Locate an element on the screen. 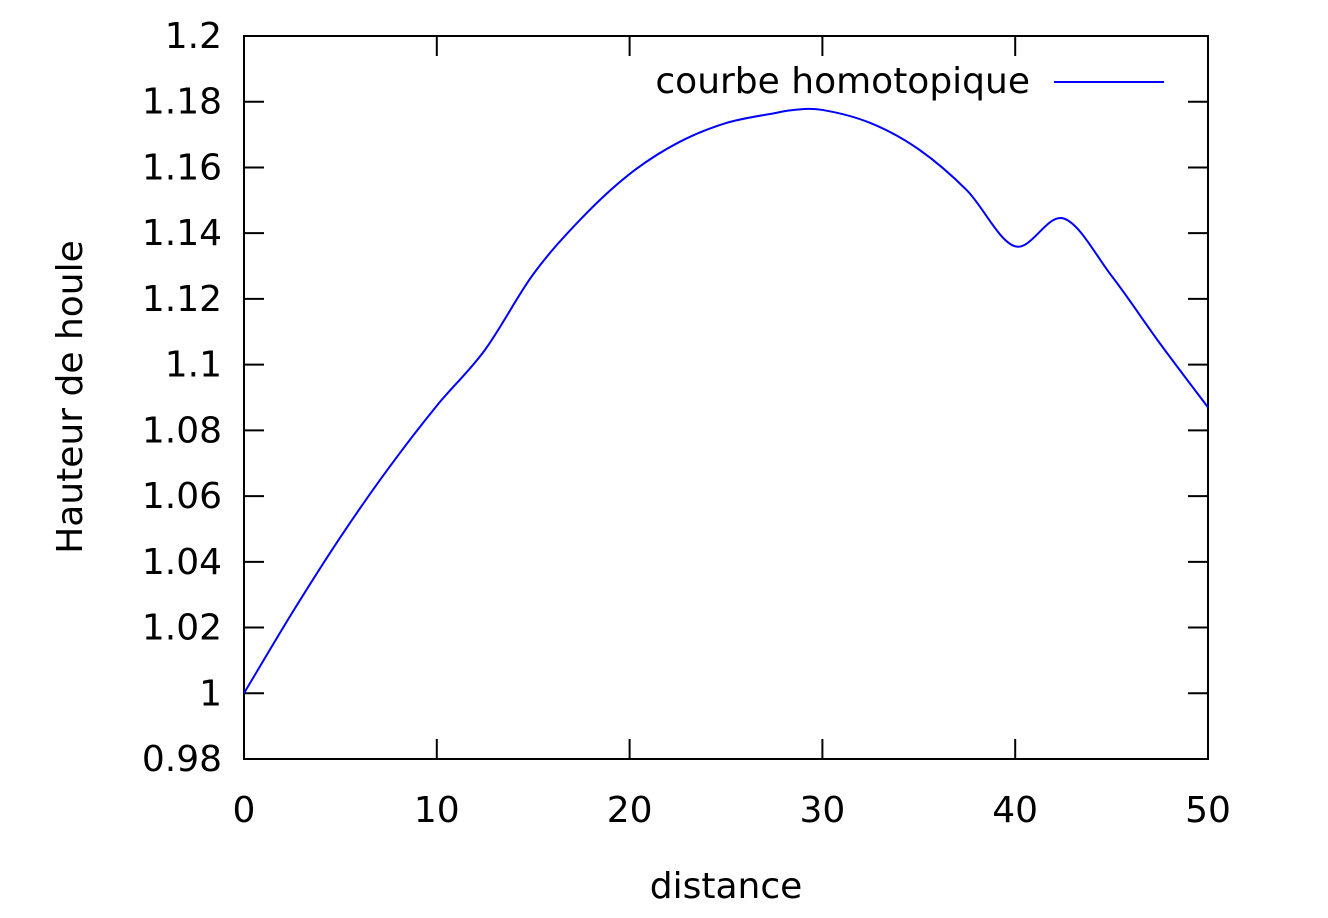  y-tick-label: 1.08 is located at coordinates (182, 430).